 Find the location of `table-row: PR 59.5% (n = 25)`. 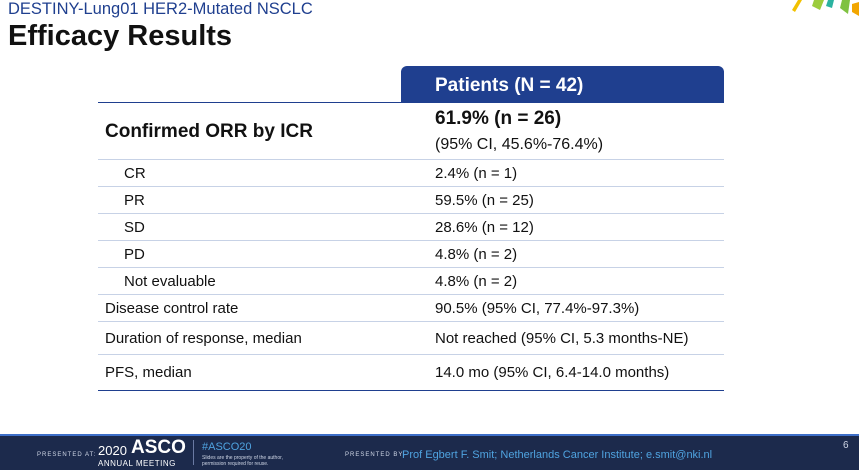

table-row: PR 59.5% (n = 25) is located at coordinates (411, 200).